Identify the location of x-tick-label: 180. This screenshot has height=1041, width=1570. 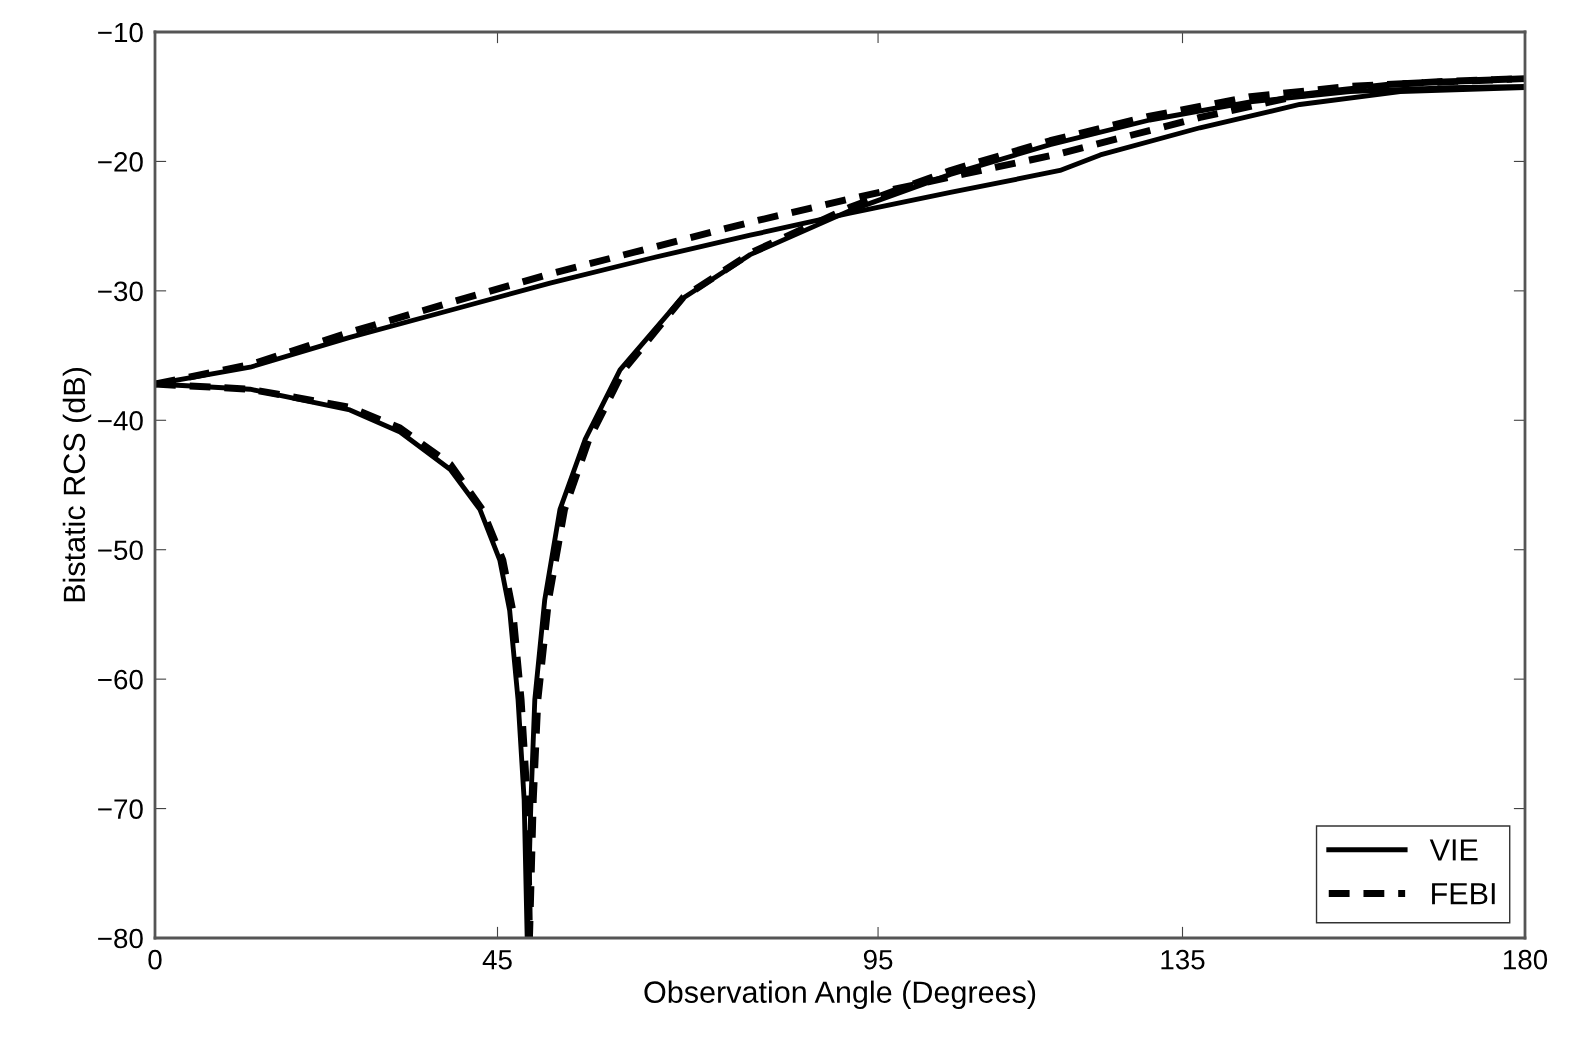
(1525, 959).